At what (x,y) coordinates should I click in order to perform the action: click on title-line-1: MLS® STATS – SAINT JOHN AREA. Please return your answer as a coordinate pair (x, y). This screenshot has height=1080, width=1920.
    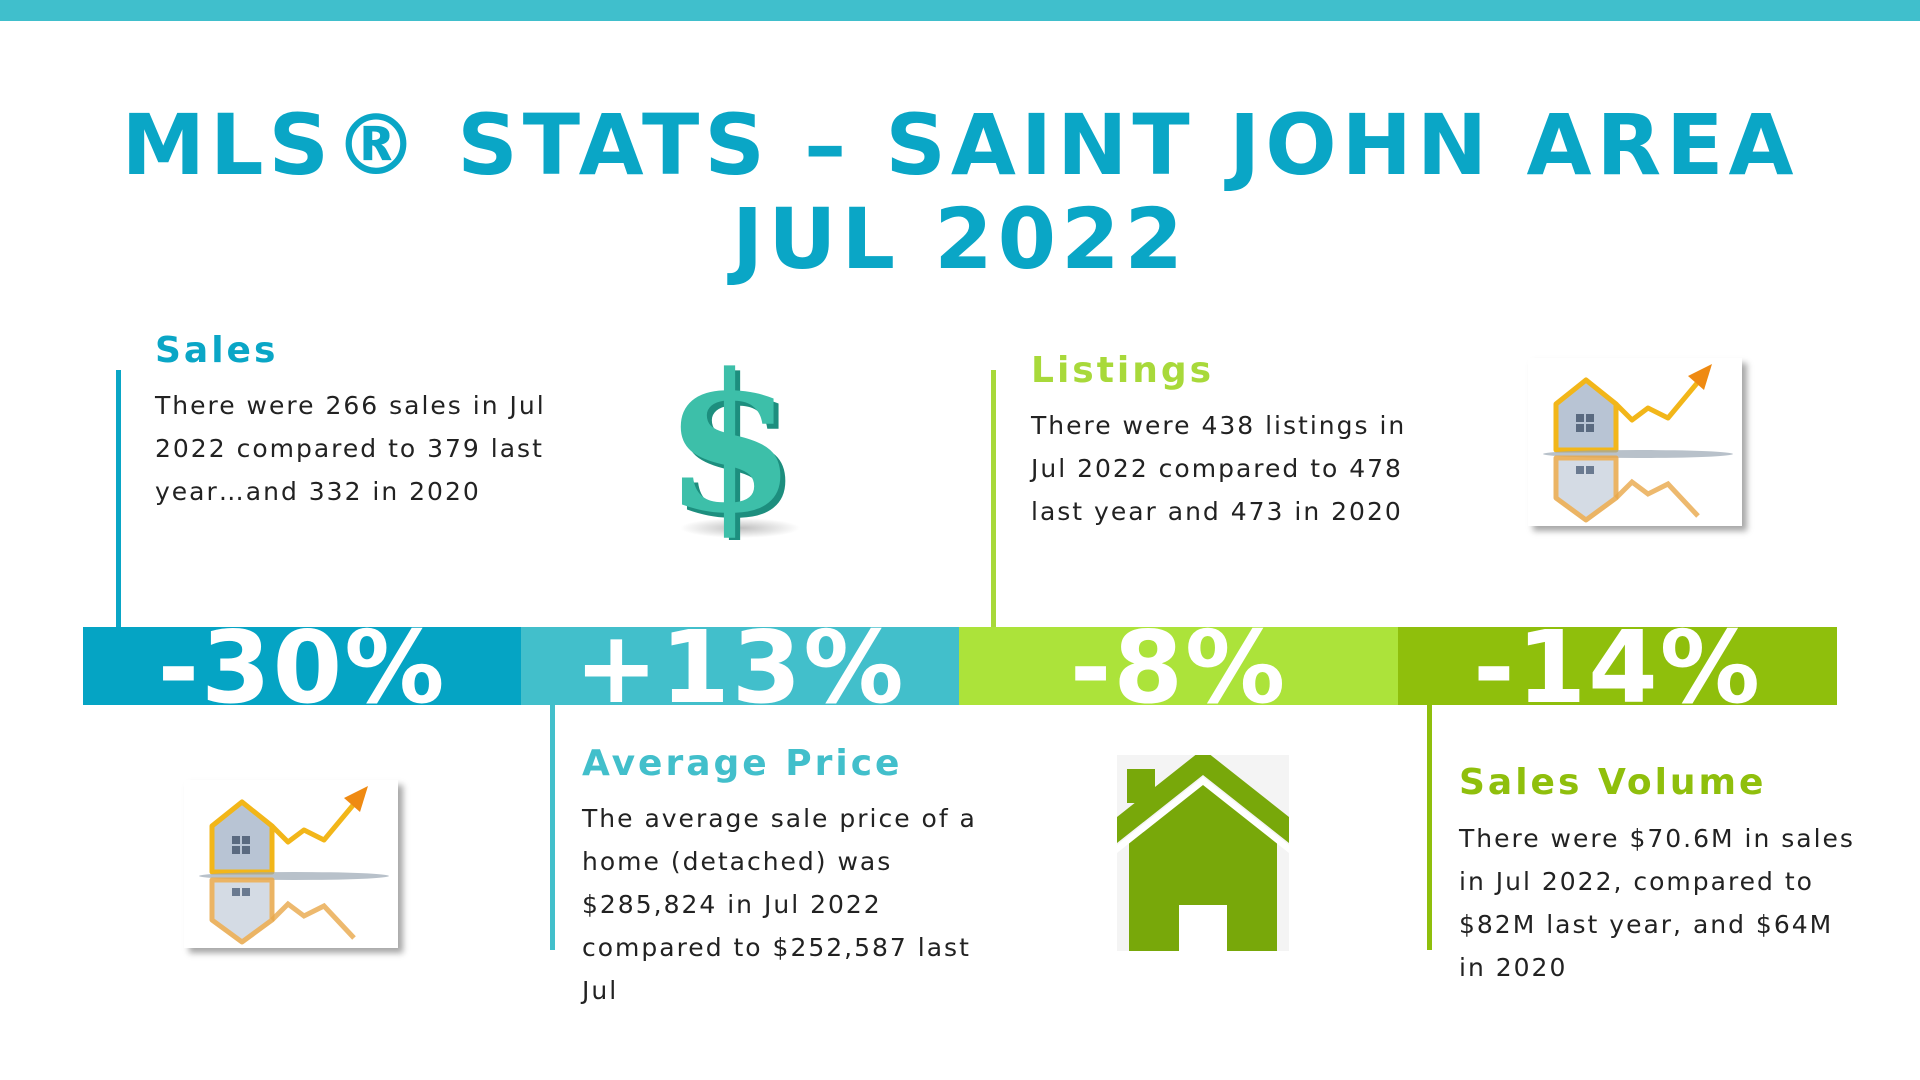
    Looking at the image, I should click on (960, 145).